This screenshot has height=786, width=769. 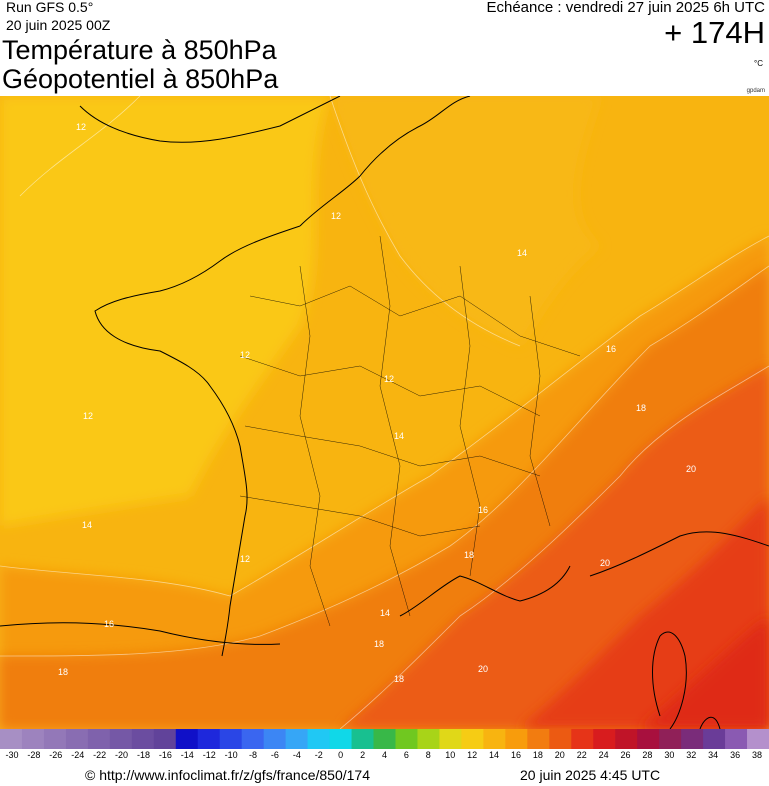 I want to click on colorbar-tick-label: -2, so click(x=318, y=755).